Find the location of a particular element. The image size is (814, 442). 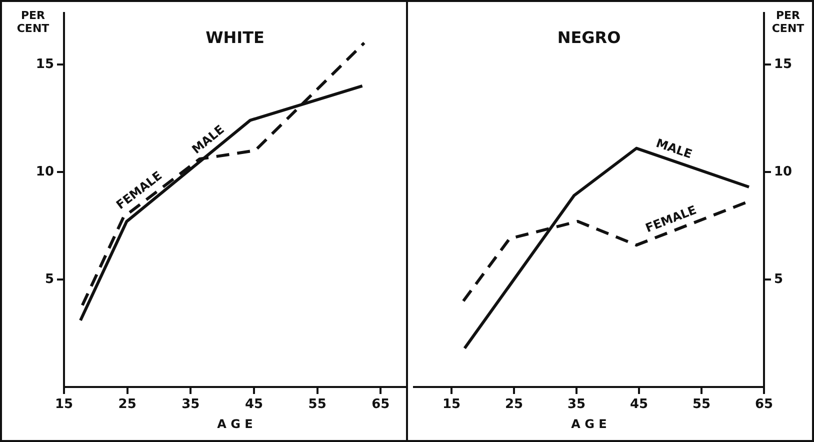

y-tick-label: 5 is located at coordinates (49, 279).